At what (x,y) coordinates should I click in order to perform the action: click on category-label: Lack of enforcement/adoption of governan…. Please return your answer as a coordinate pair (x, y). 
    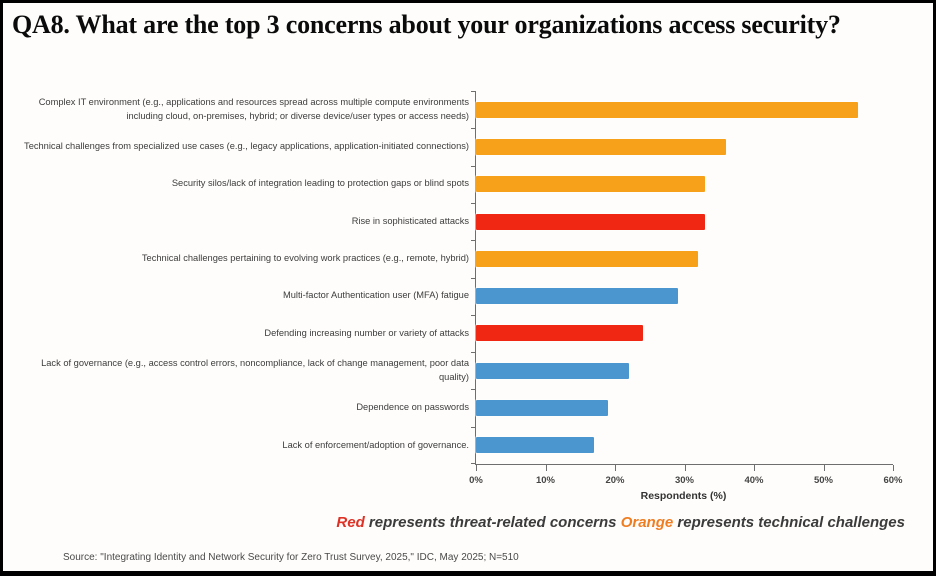
    Looking at the image, I should click on (375, 444).